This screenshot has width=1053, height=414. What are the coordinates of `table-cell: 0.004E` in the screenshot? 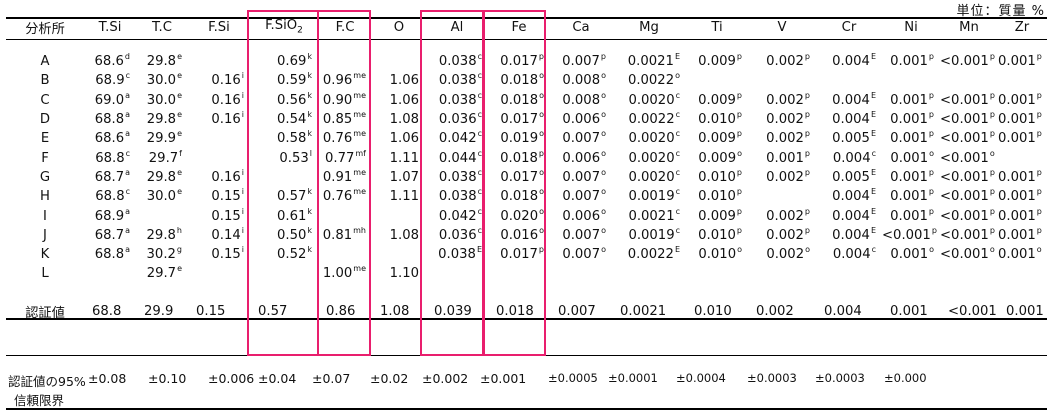 It's located at (849, 196).